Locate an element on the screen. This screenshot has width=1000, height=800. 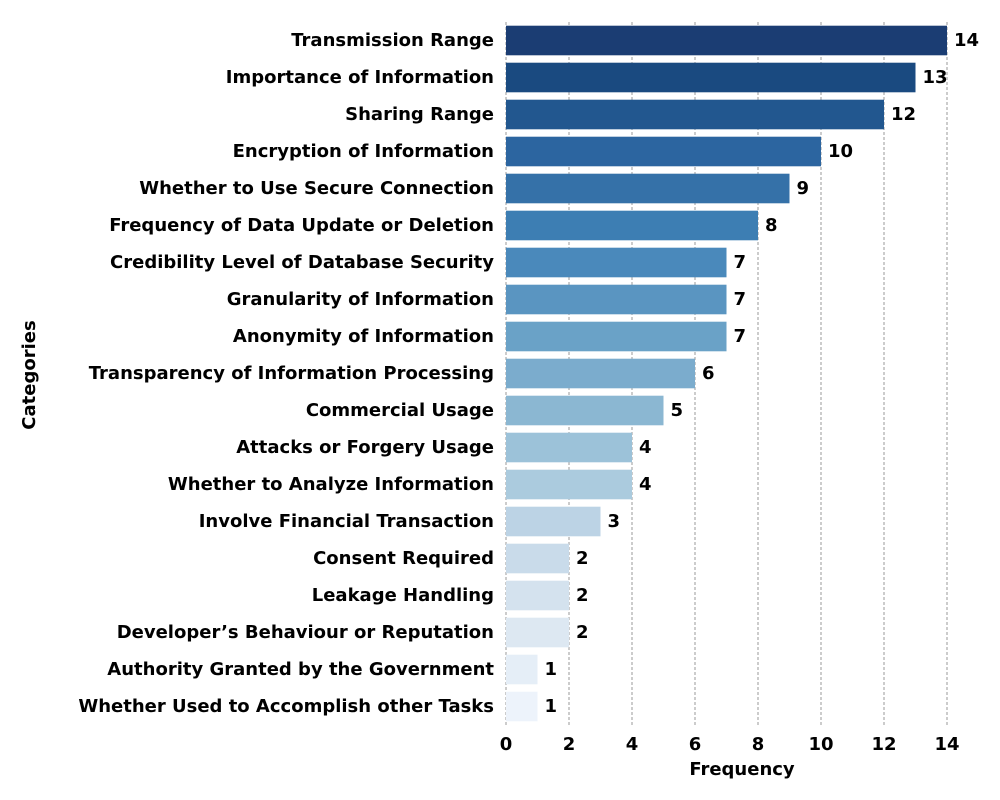
x-tick-label: 10 is located at coordinates (820, 744).